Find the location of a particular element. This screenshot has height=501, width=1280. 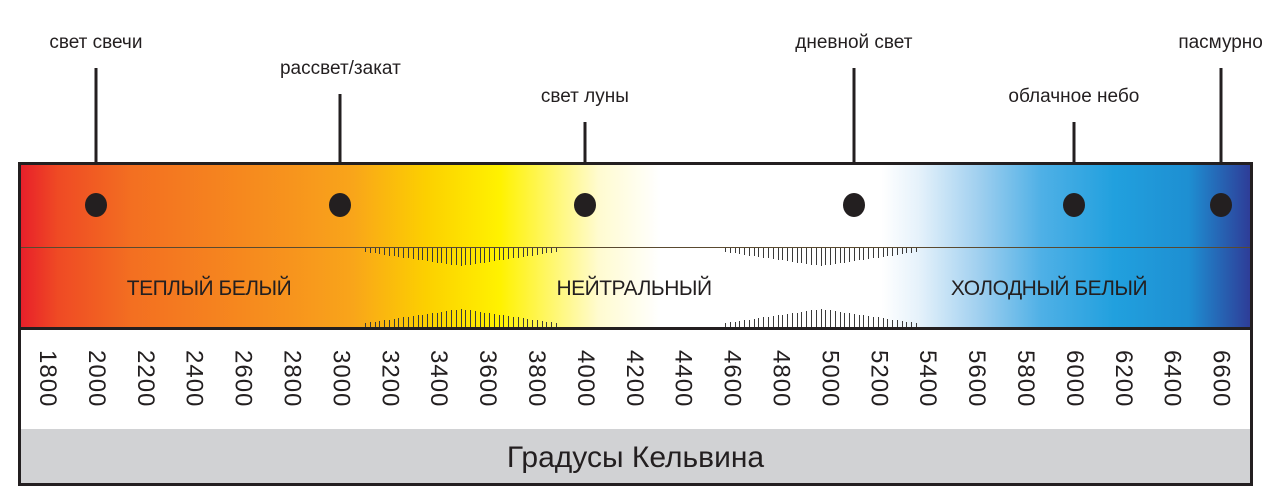

zone-cool-white: ХОЛОДНЫЙ БЕЛЫЙ is located at coordinates (1049, 288).